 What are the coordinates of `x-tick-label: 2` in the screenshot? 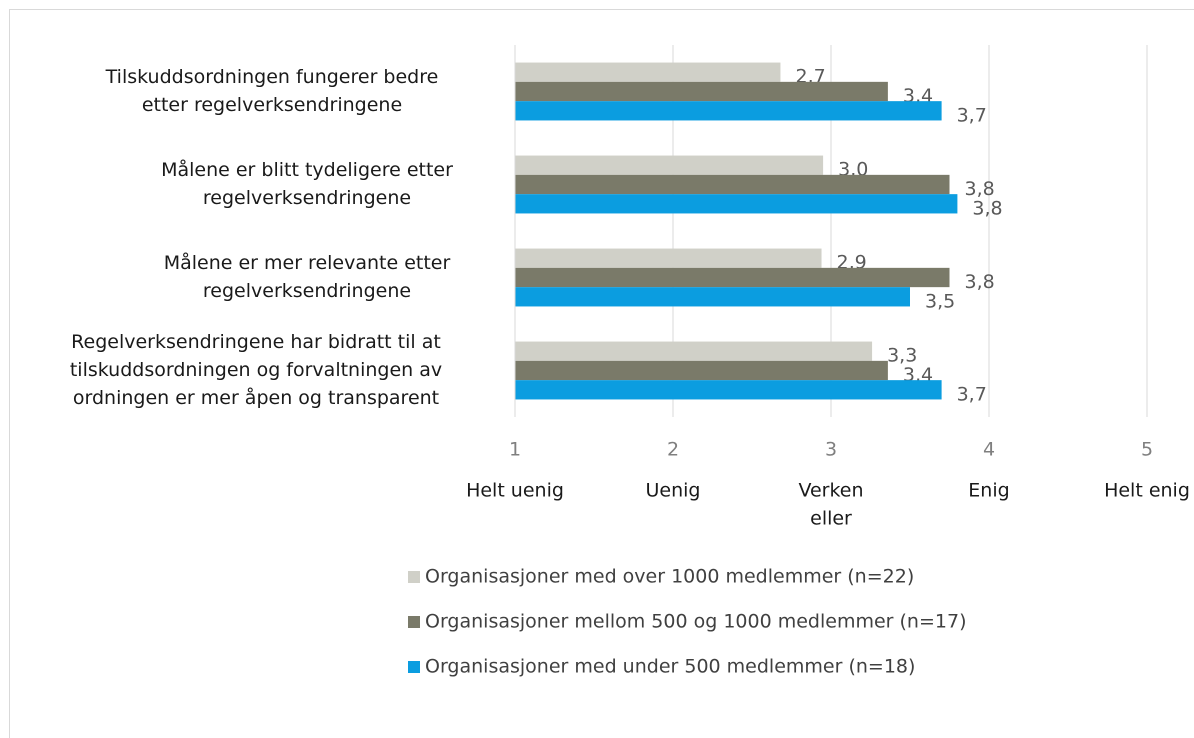 It's located at (673, 450).